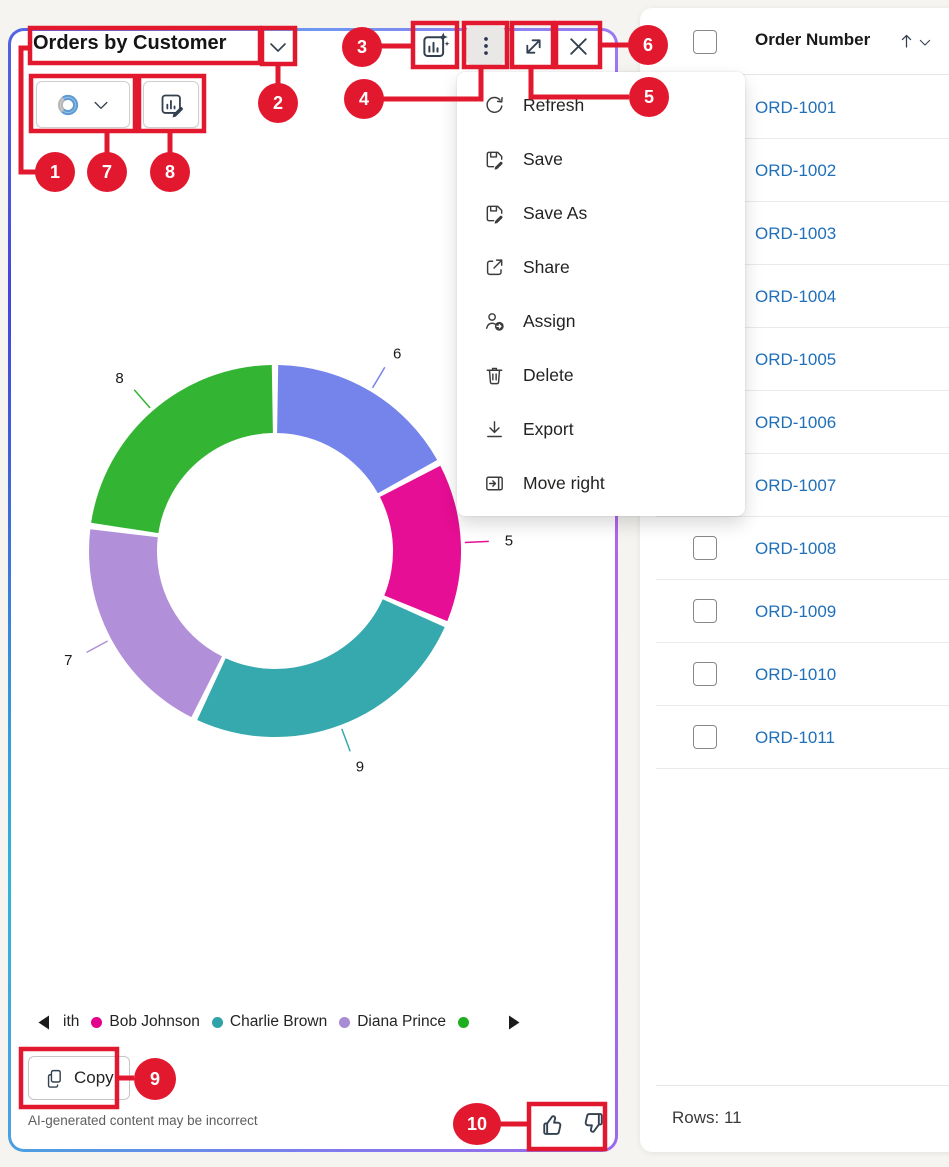 The height and width of the screenshot is (1167, 949). Describe the element at coordinates (813, 39) in the screenshot. I see `column-header-order-number: Order Number` at that location.